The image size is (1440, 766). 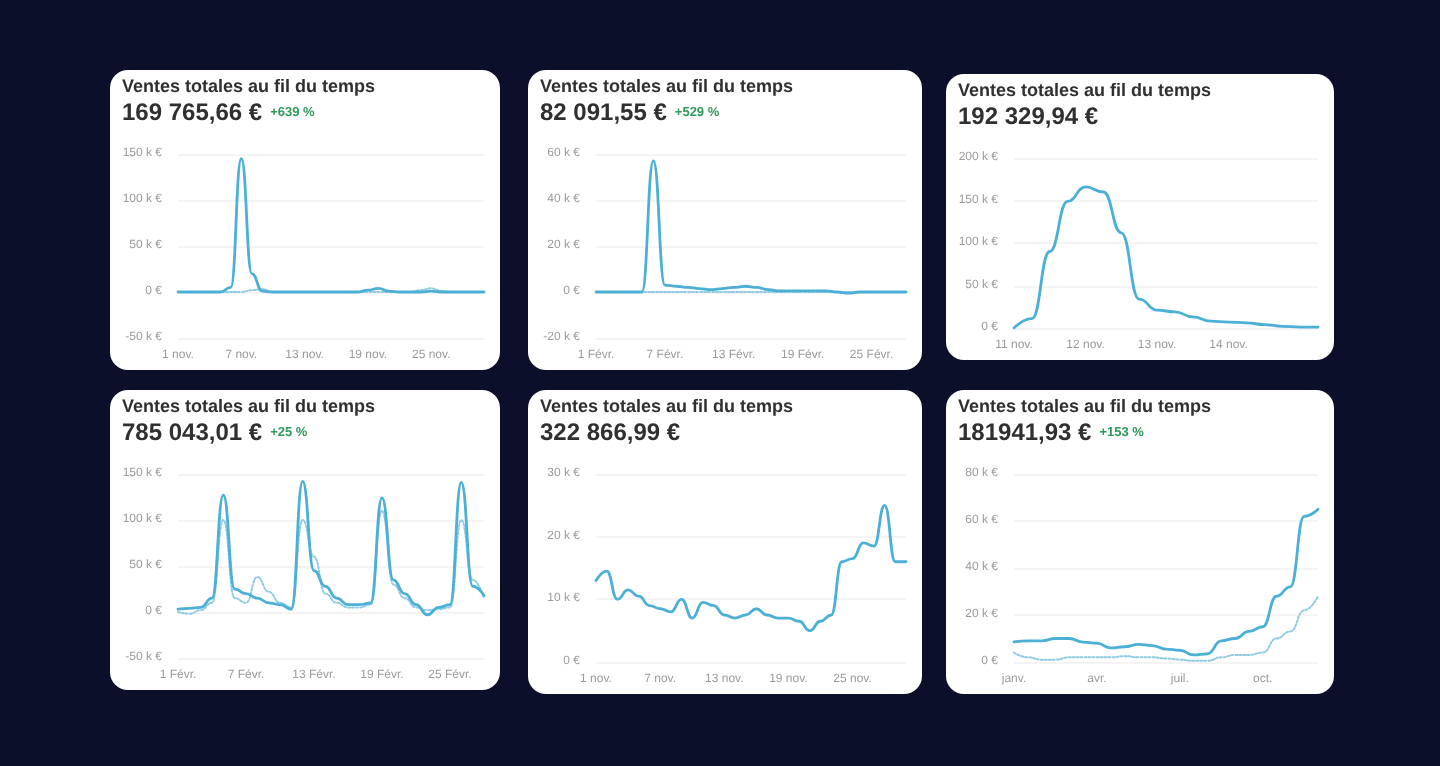 I want to click on text: +529 %, so click(x=697, y=113).